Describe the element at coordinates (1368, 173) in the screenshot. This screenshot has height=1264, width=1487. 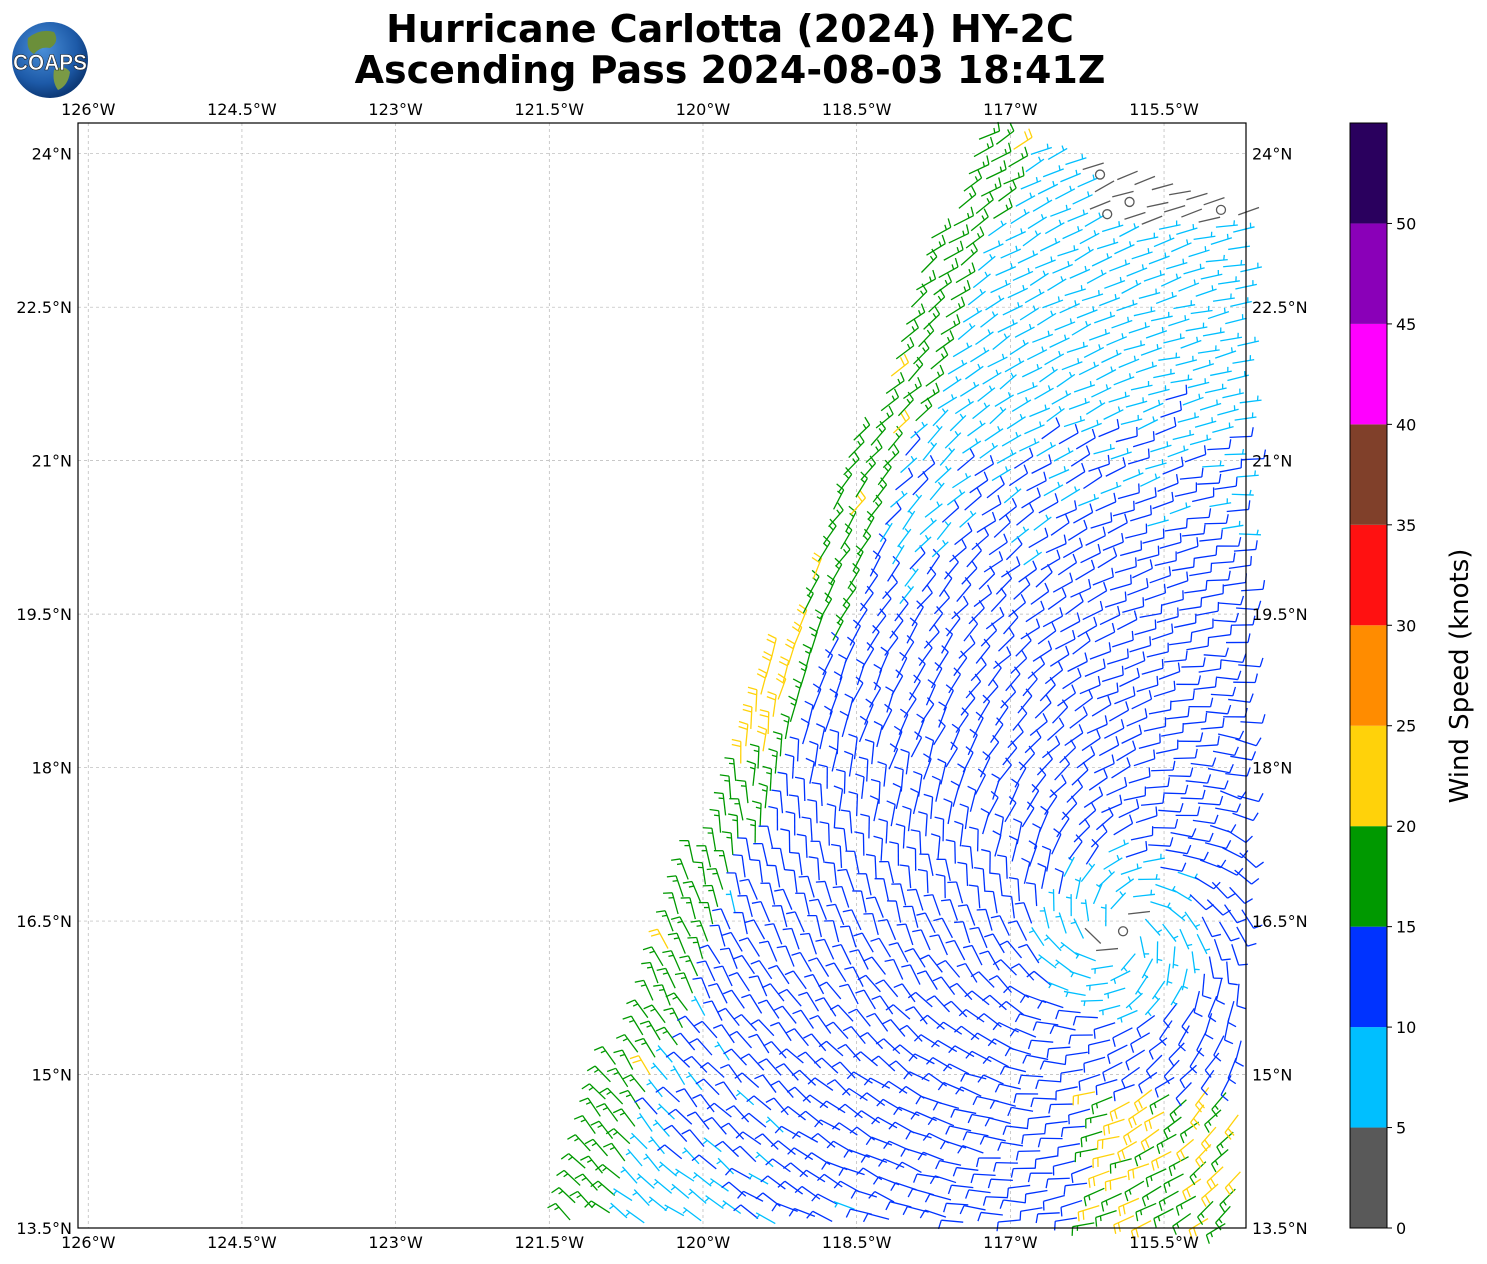
I see `colorbar-bin` at that location.